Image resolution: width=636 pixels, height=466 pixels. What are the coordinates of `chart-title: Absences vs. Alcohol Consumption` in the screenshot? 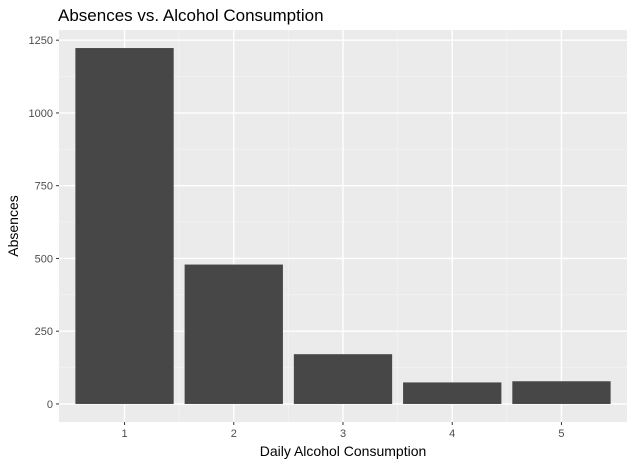 It's located at (191, 15).